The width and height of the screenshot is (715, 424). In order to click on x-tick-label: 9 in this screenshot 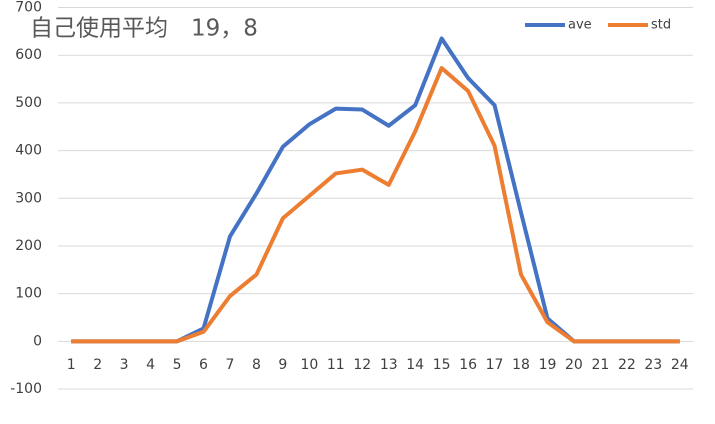, I will do `click(282, 365)`.